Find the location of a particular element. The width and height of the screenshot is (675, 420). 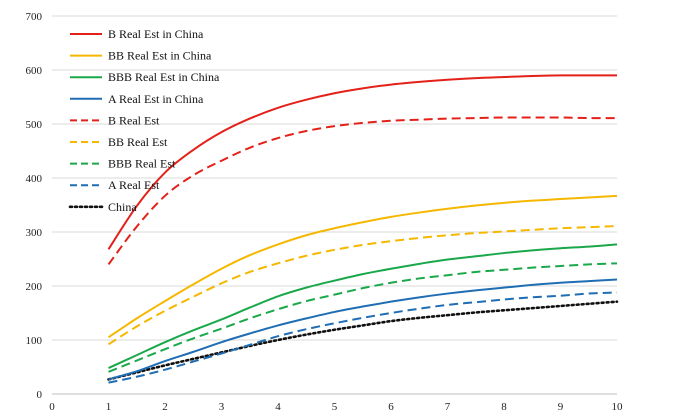

x-tick-labels: 0 1 2 3 4 5 6 7 8 9 10 is located at coordinates (336, 407).